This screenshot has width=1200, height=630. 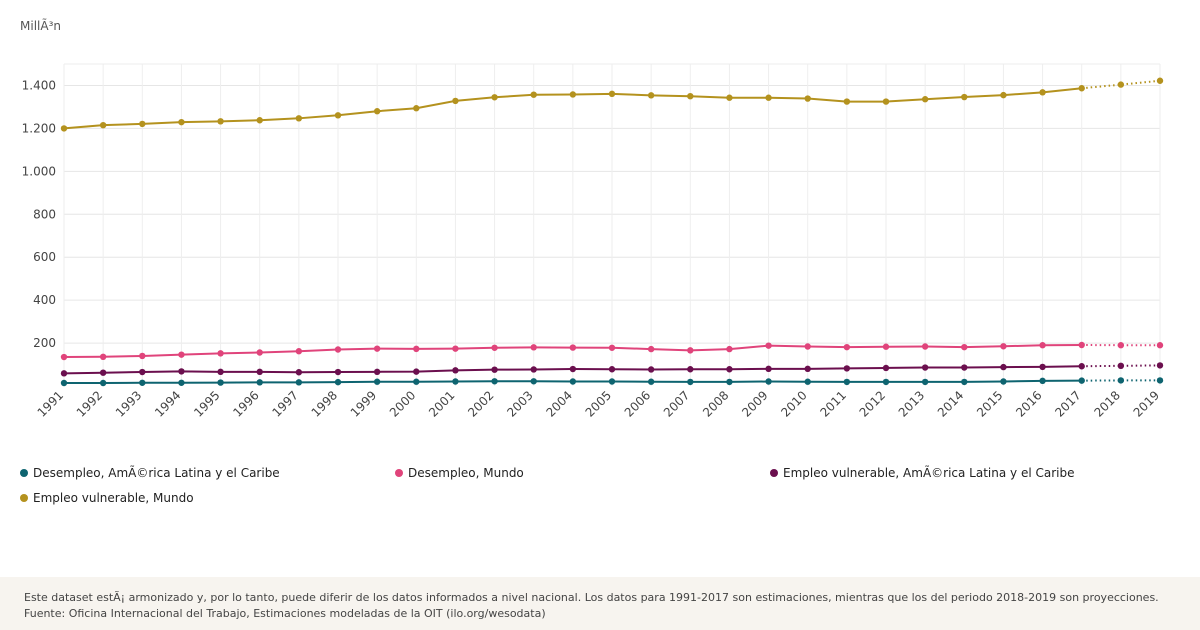 I want to click on y-tick-label: 1.400, so click(x=39, y=85).